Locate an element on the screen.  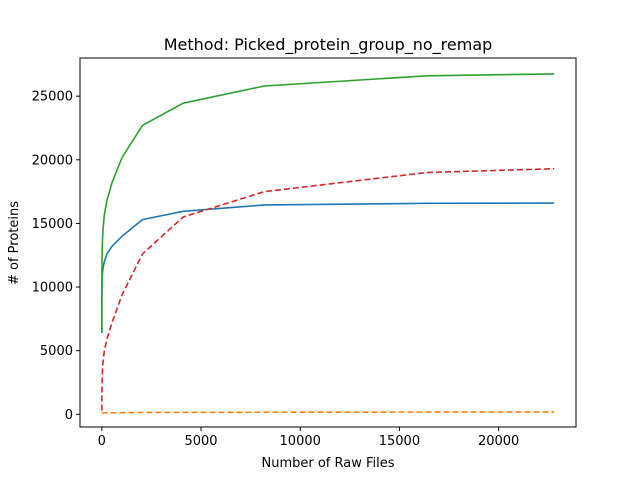
x-tick-label: 0 is located at coordinates (102, 441).